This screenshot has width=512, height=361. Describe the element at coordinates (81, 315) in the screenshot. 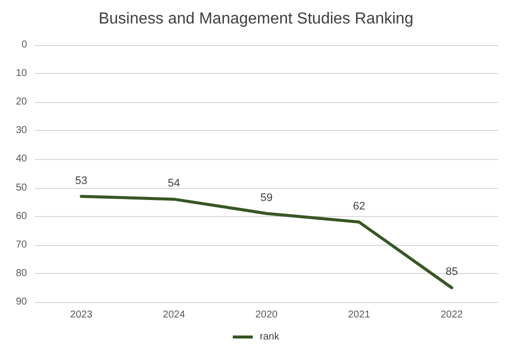

I see `x-tick-label: 2023` at that location.